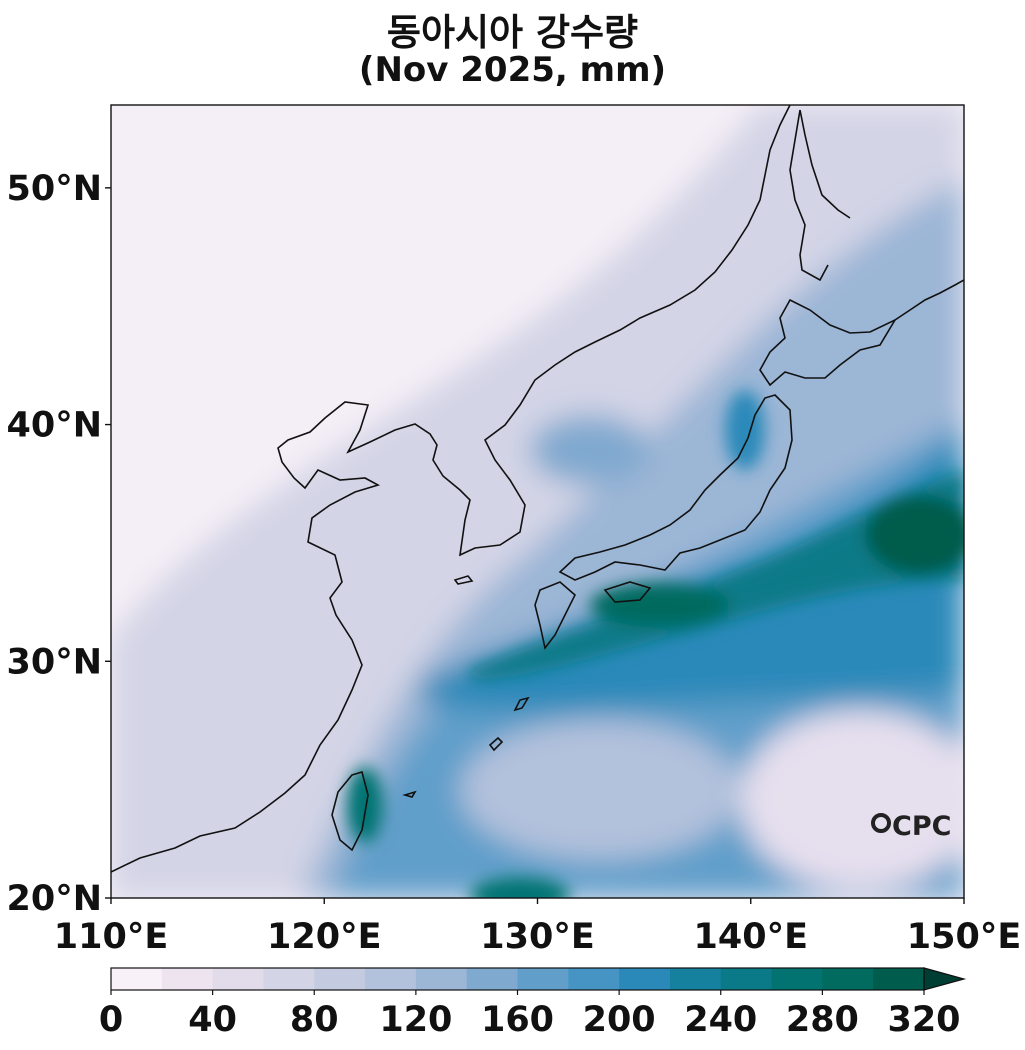 The image size is (1025, 1050). What do you see at coordinates (627, 592) in the screenshot?
I see `coastline-shikoku` at bounding box center [627, 592].